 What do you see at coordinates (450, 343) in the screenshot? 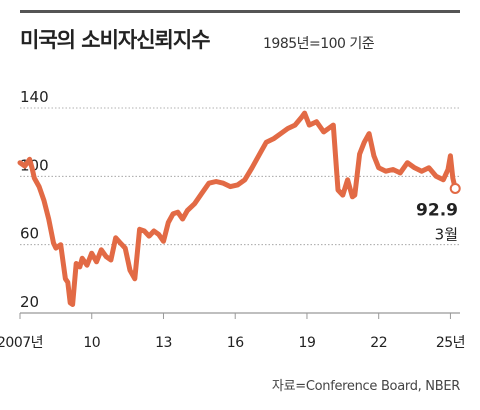
I see `x-tick-label: 25년` at bounding box center [450, 343].